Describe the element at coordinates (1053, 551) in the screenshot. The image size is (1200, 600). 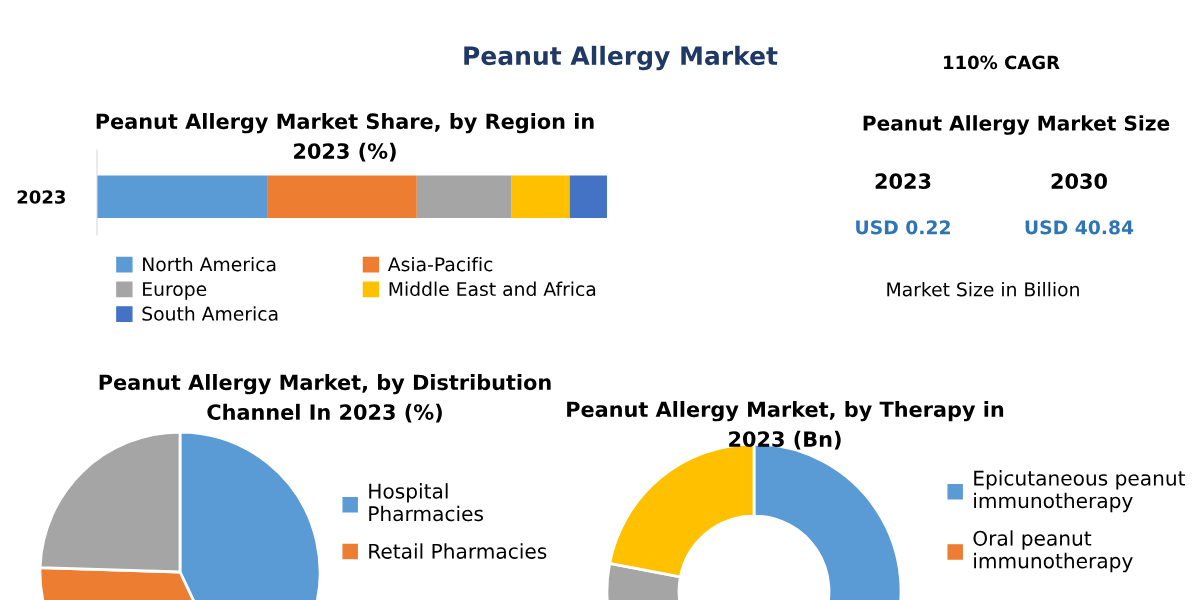
I see `legend-label: Oral peanut immunotherapy` at that location.